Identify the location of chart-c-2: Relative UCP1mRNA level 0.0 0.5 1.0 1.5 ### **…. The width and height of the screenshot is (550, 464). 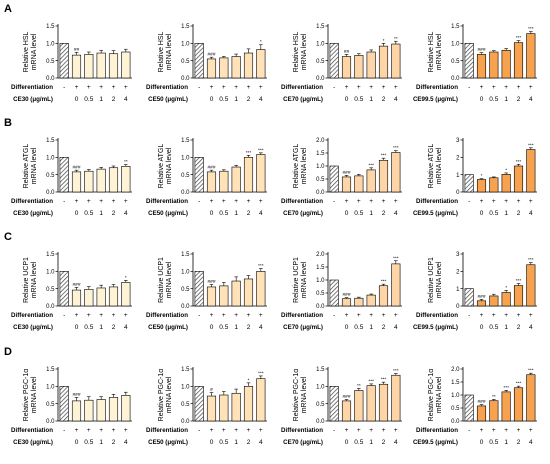
(206, 291).